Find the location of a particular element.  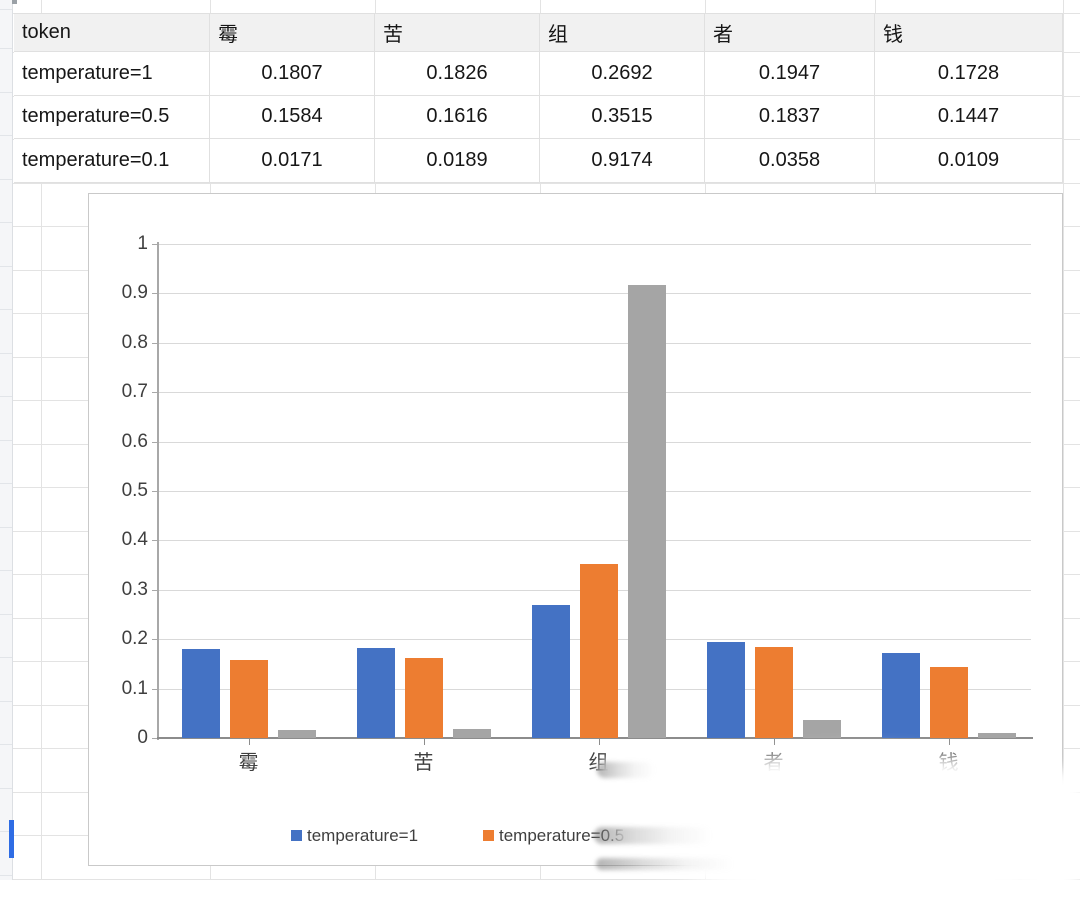

table-value-cell: 0.0189 is located at coordinates (457, 161).